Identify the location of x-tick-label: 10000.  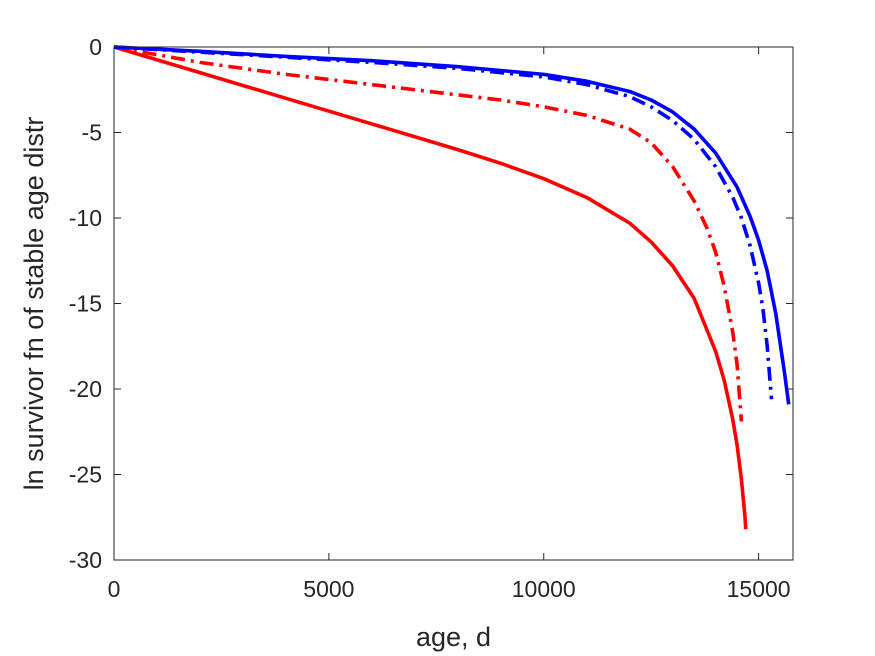
(544, 589).